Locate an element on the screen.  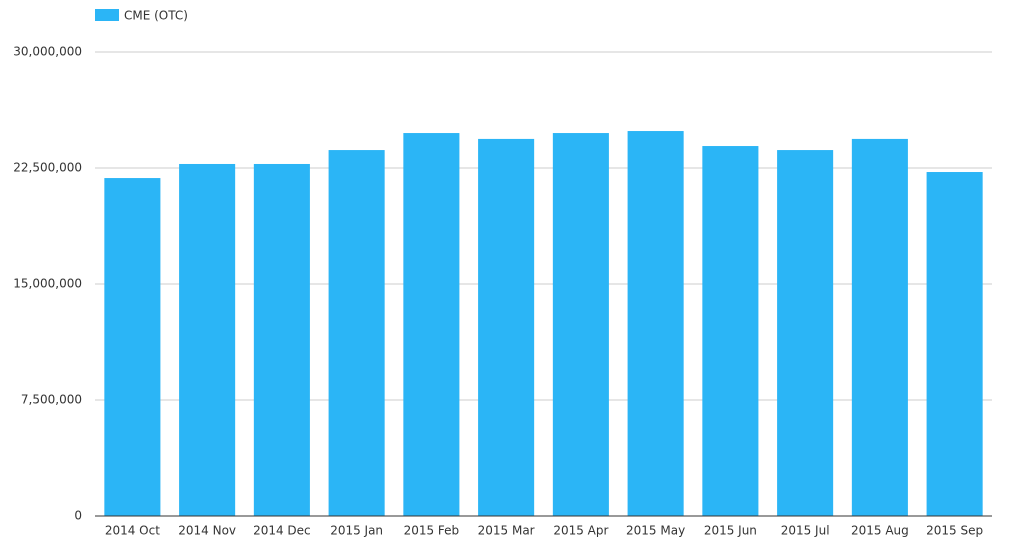
y-tick-label: 15,000,000 is located at coordinates (47, 284).